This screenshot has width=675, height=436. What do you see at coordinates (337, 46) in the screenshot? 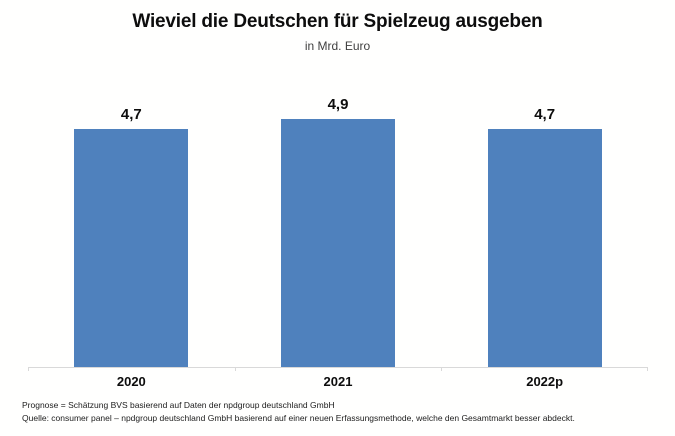
I see `chart-subtitle: in Mrd. Euro` at bounding box center [337, 46].